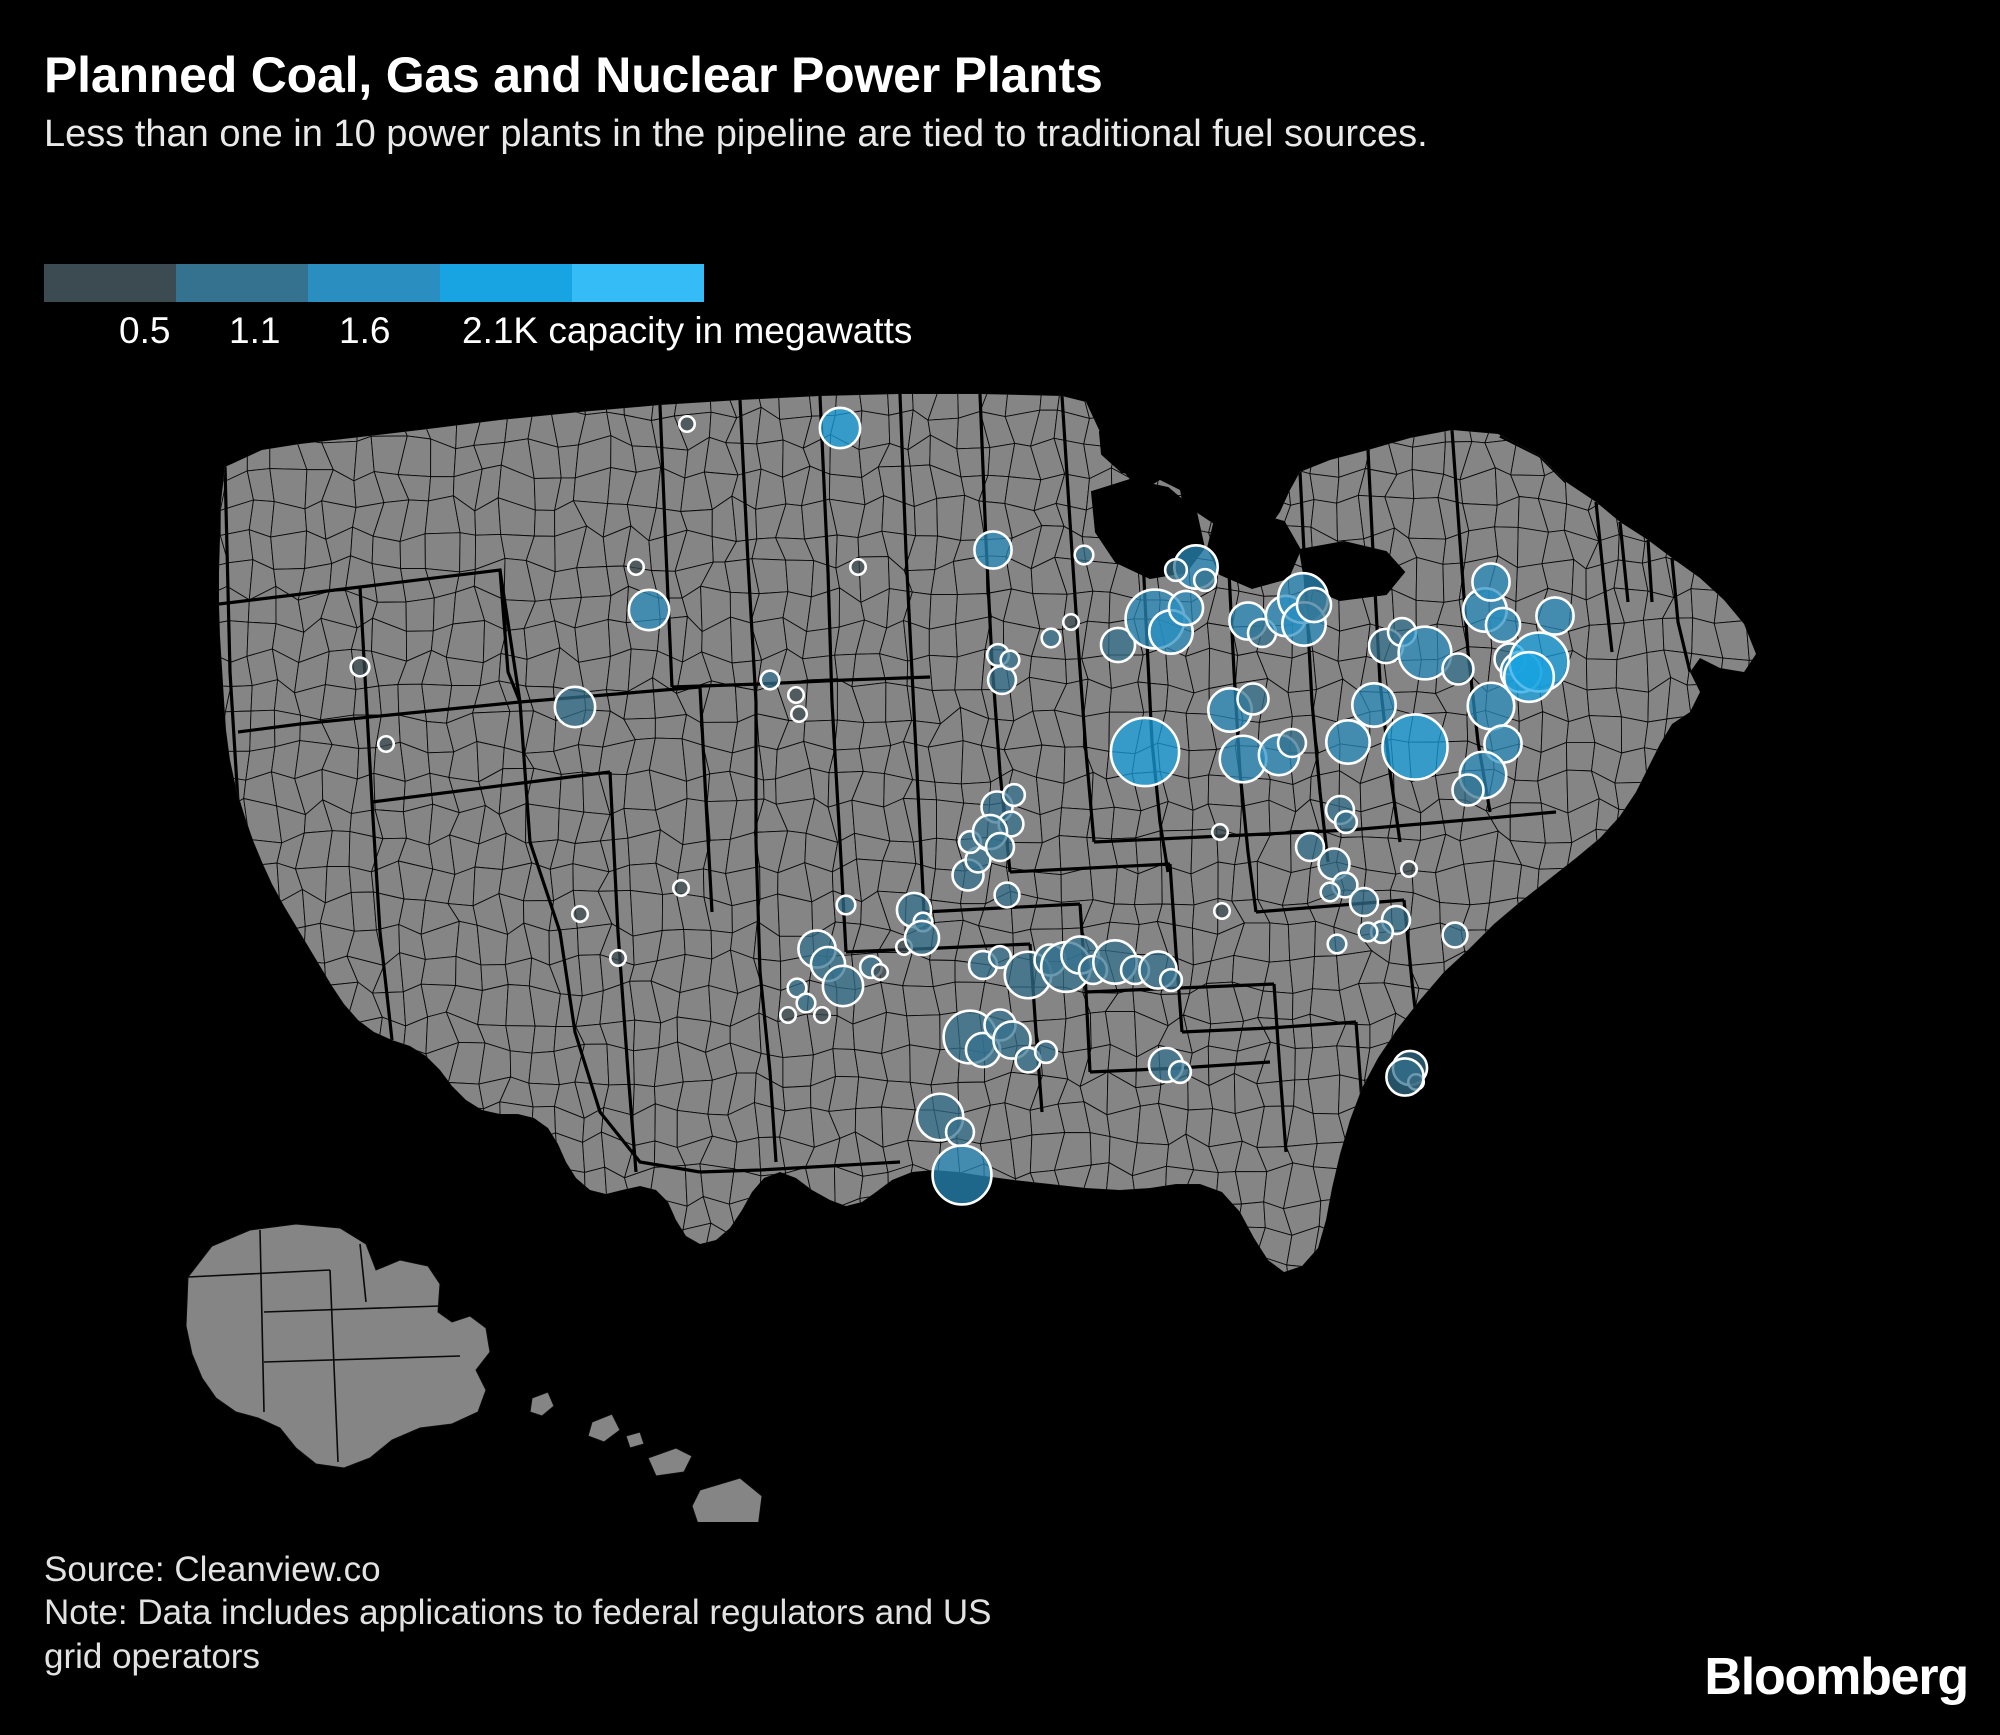 This screenshot has height=1735, width=2000. I want to click on bloomberg-logo: Bloomberg, so click(1836, 1677).